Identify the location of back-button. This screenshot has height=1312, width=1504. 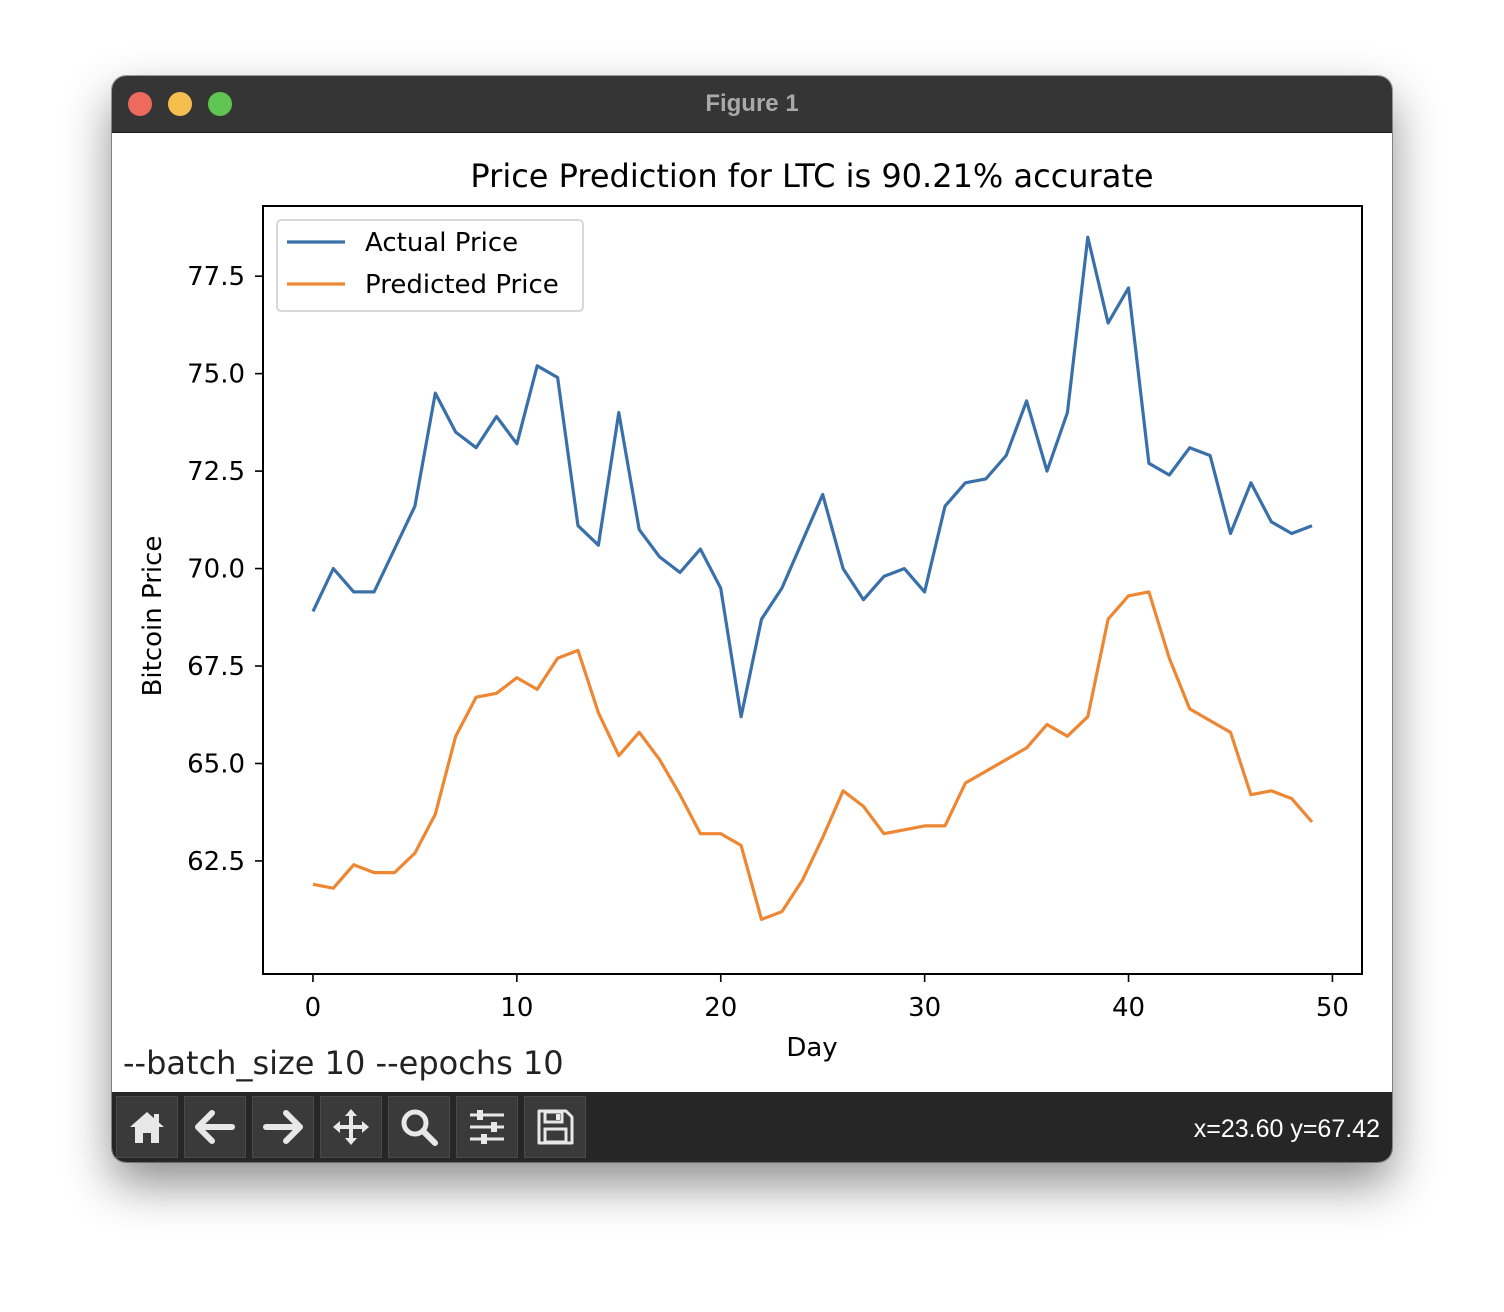
(215, 1127).